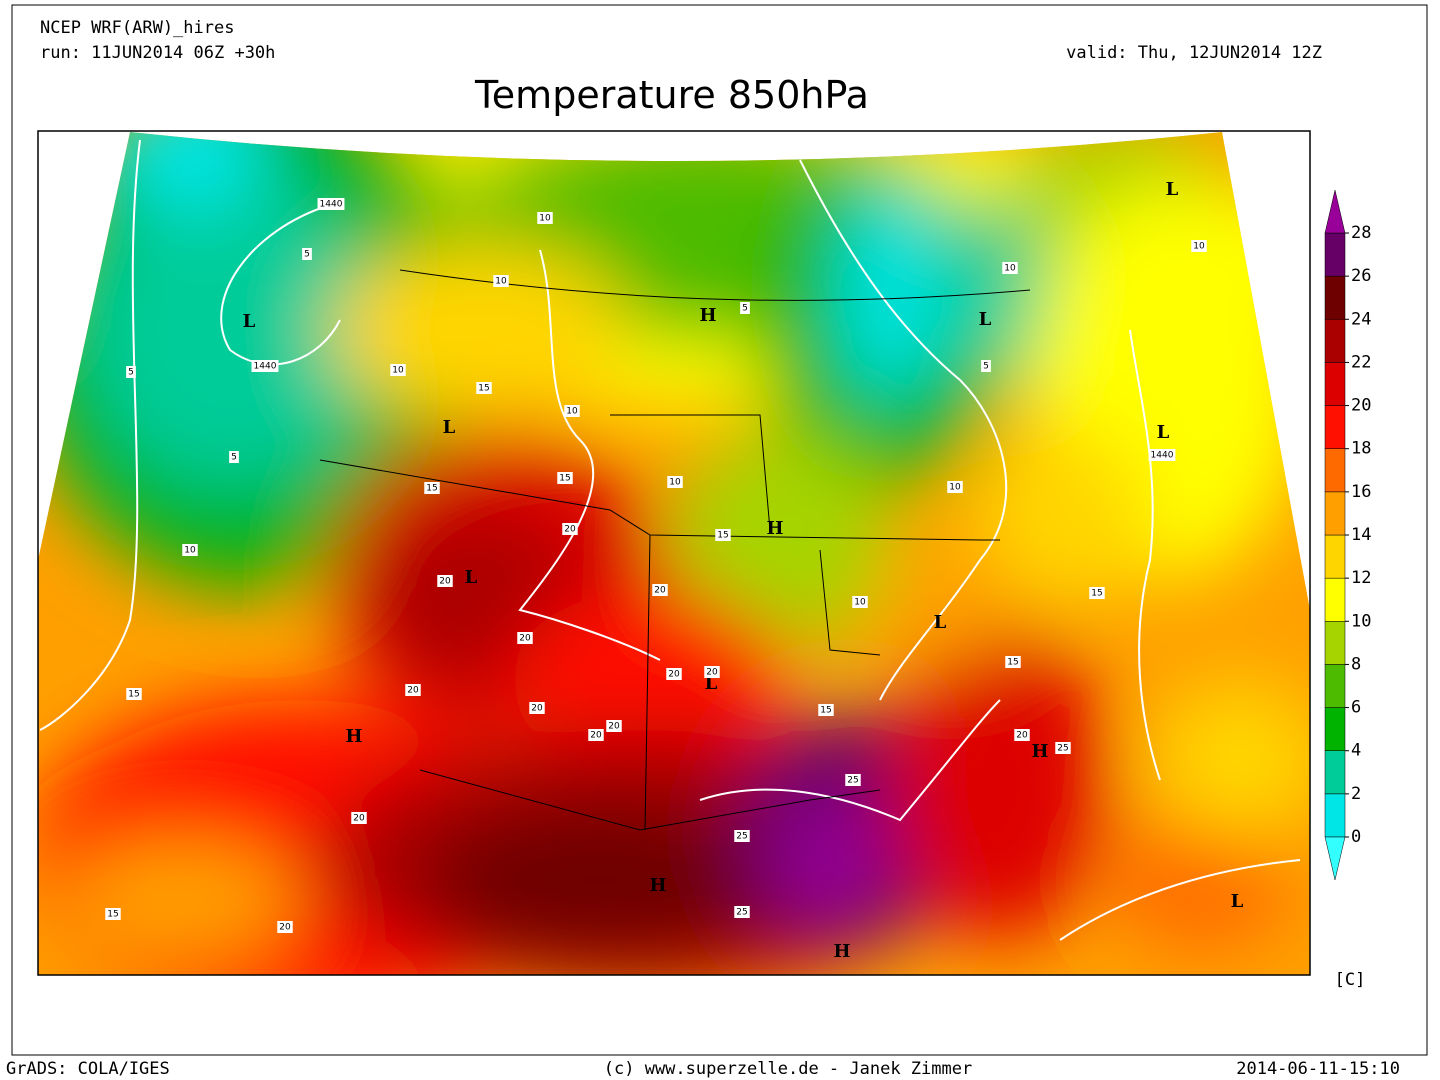 This screenshot has width=1440, height=1080. Describe the element at coordinates (1361, 406) in the screenshot. I see `colorbar-tick-label: 20` at that location.